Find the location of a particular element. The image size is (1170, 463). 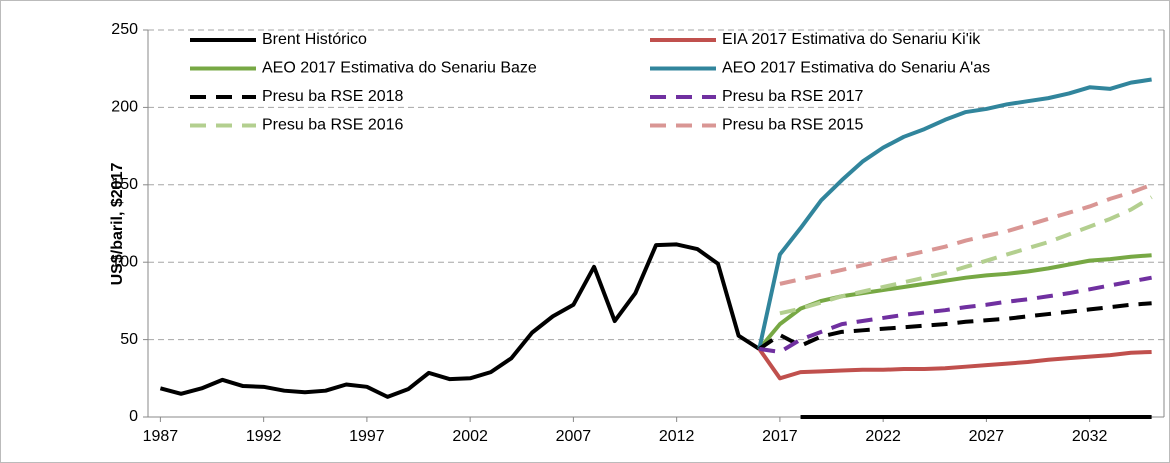

legend-label: Presu ba RSE 2018 is located at coordinates (333, 96).